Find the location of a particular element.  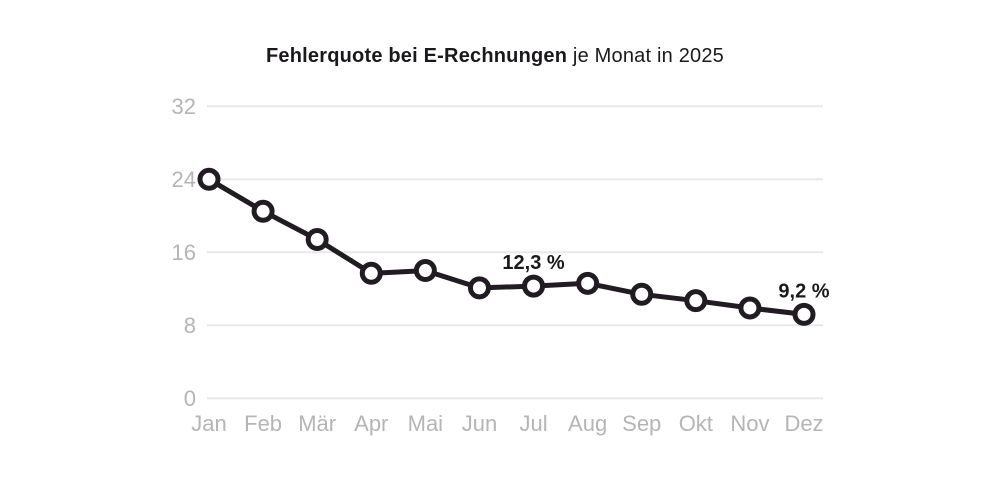

y-axis-tick-label: 0 is located at coordinates (190, 398).